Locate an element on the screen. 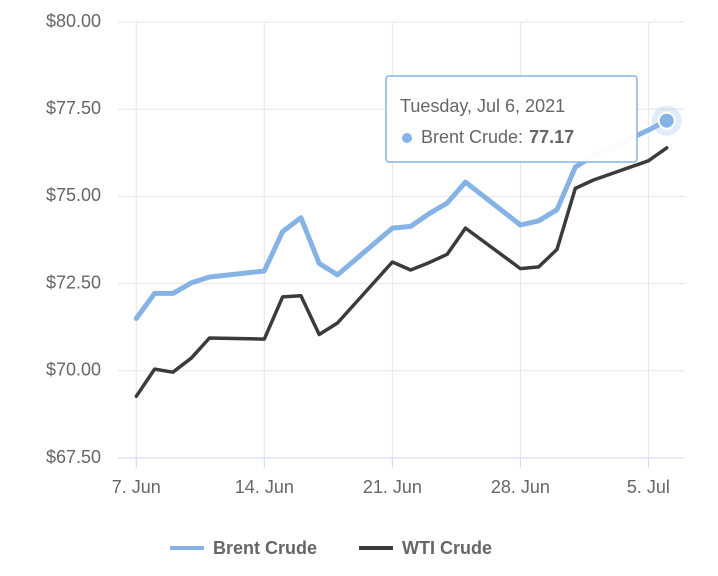  tooltip-label: Brent Crude: is located at coordinates (472, 137).